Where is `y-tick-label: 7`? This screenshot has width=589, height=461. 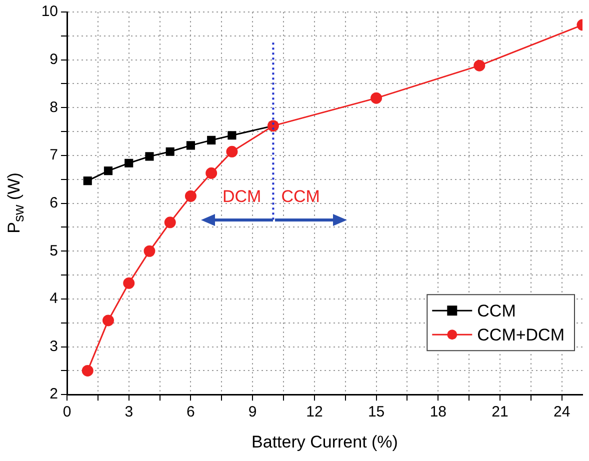
y-tick-label: 7 is located at coordinates (54, 155).